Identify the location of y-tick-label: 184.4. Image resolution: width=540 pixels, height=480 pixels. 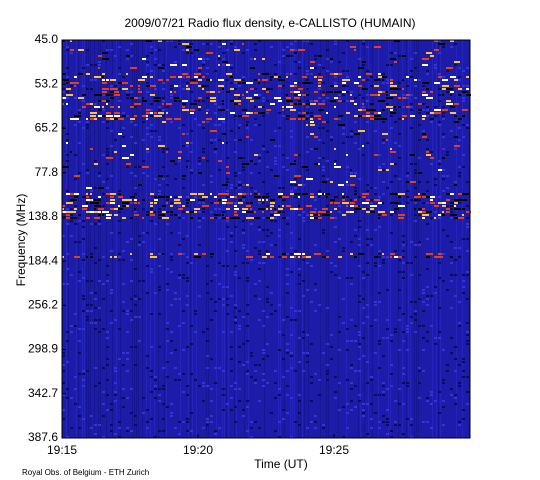
(43, 260).